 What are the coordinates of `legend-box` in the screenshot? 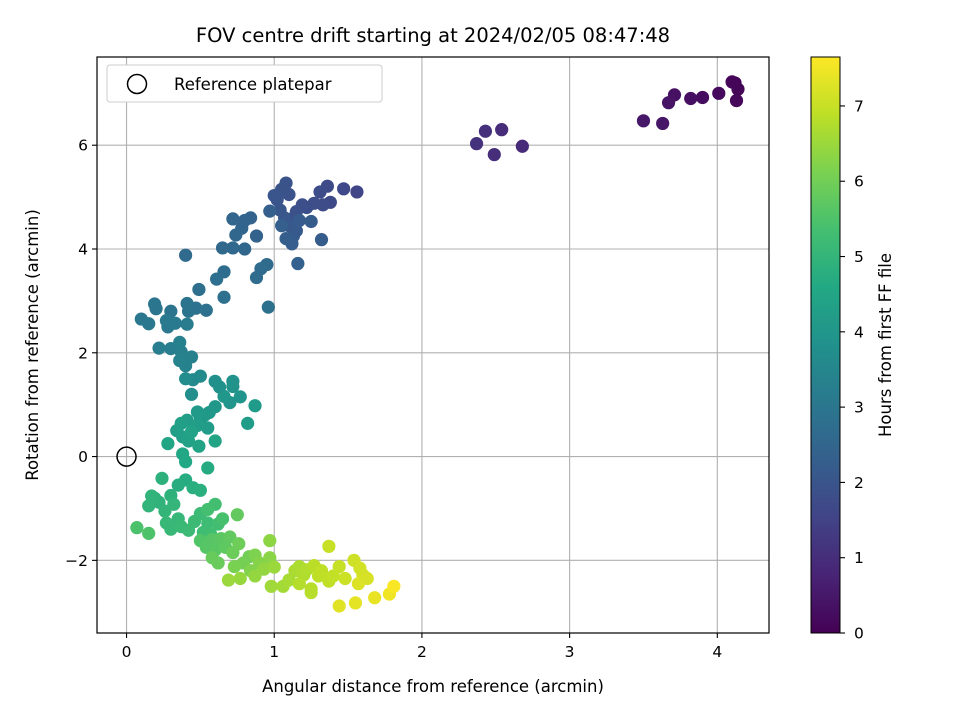 It's located at (244, 83).